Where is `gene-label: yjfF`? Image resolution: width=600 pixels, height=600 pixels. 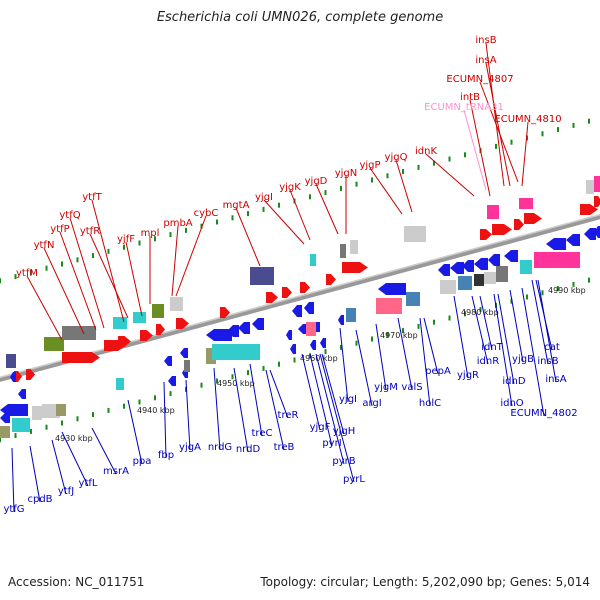
gene-label: yjfF is located at coordinates (126, 239).